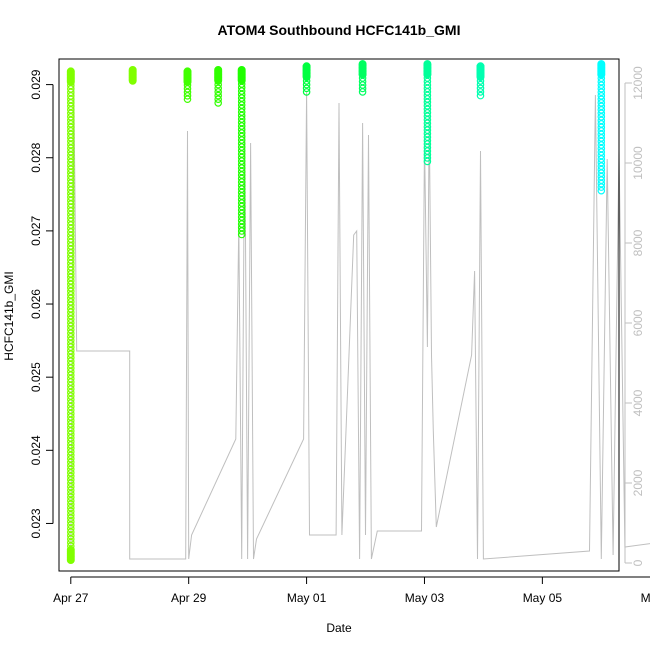 This screenshot has height=650, width=650. I want to click on y-axis-label: HCFC141b_GMI, so click(9, 315).